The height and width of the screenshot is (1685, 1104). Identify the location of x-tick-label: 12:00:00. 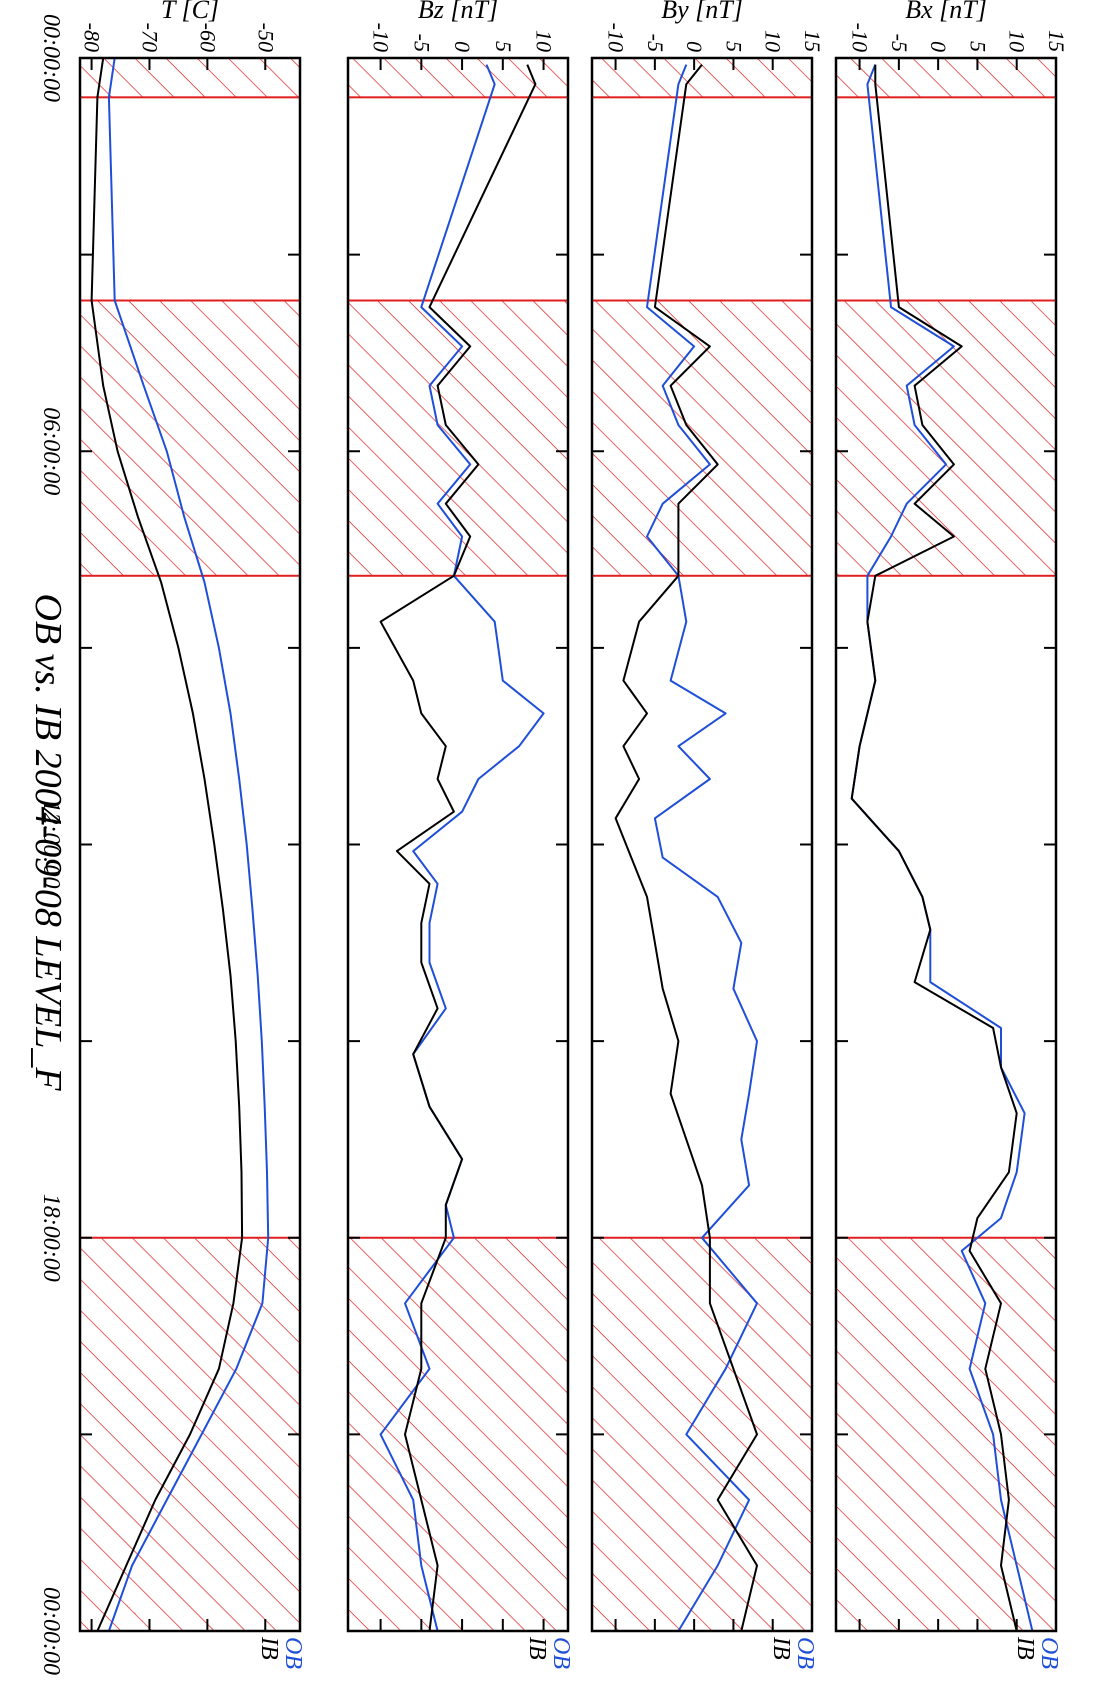
(51, 845).